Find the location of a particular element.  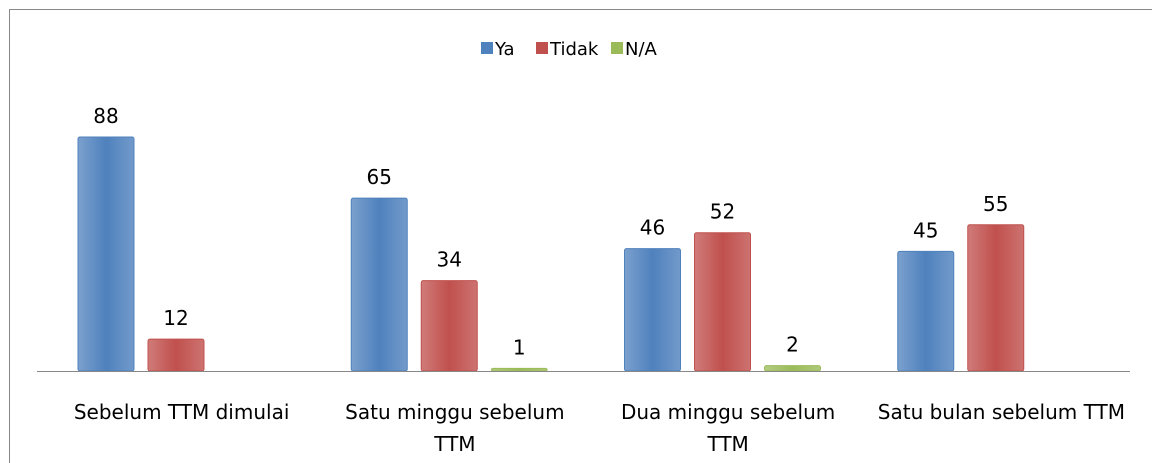

data-label: 1 is located at coordinates (519, 347).